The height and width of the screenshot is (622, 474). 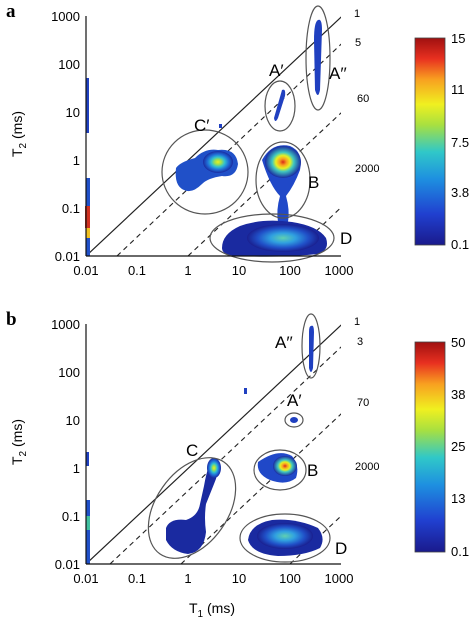 I want to click on outline-c-prime, so click(x=205, y=172).